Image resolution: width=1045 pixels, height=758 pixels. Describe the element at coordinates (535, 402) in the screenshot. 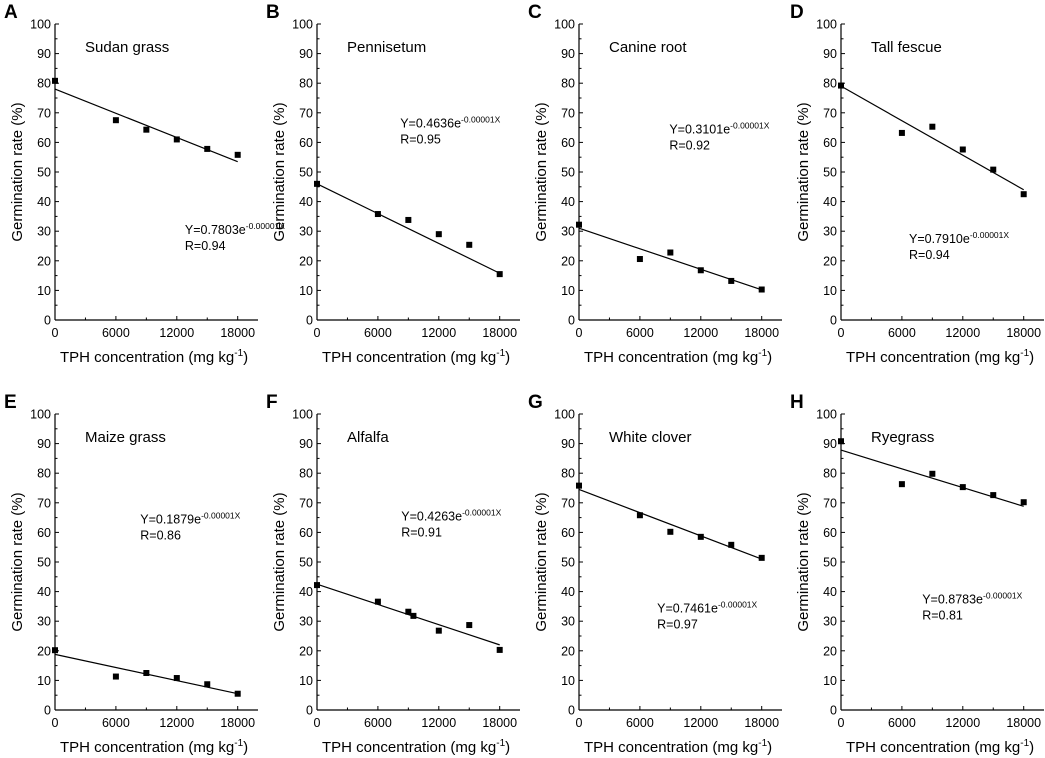

I see `panel-letter: G` at that location.